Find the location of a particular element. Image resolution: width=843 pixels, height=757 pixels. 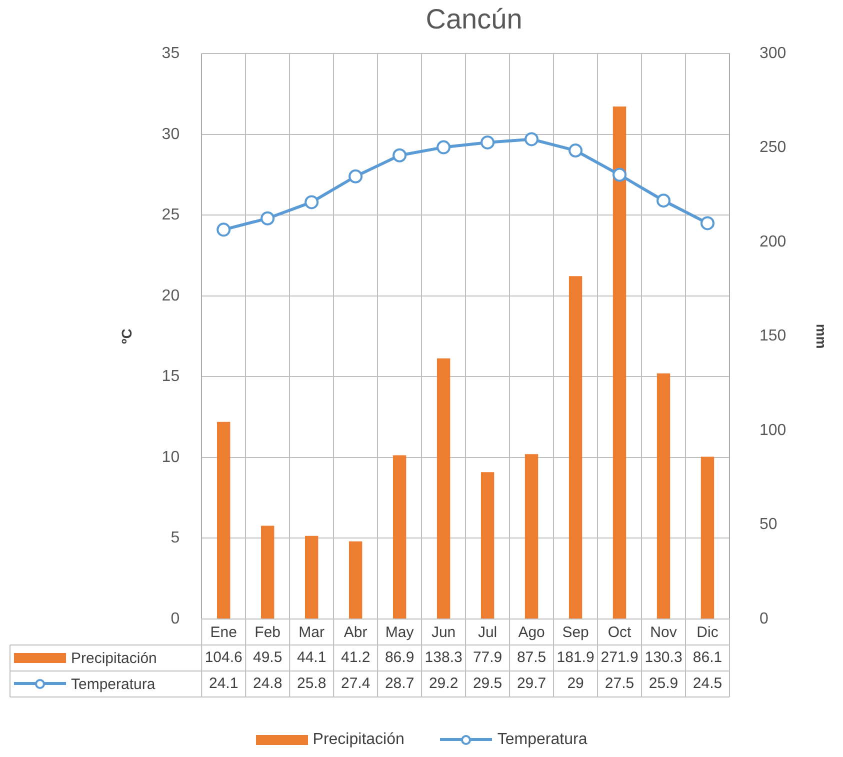

text: Precipitación is located at coordinates (358, 739).